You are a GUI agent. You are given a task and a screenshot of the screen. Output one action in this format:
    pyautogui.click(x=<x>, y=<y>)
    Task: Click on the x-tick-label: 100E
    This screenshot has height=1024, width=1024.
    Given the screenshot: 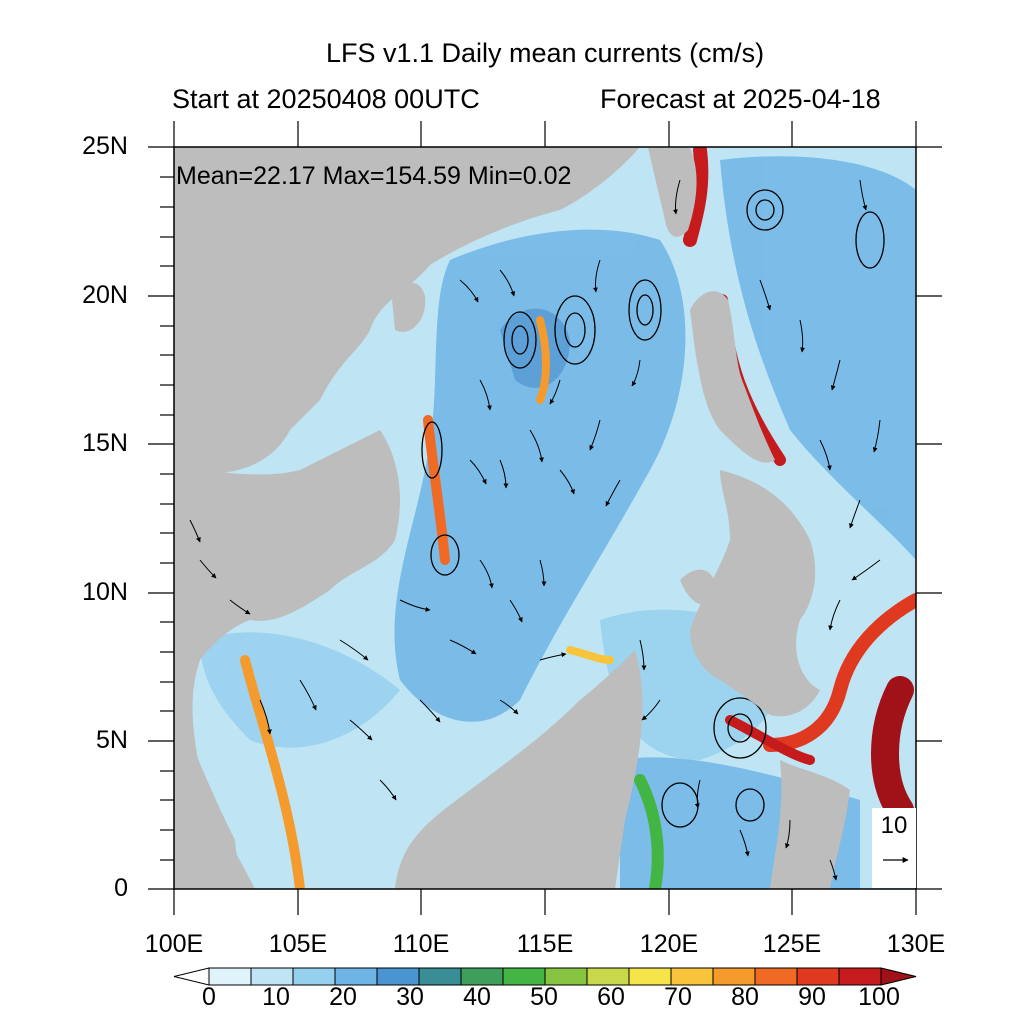 What is the action you would take?
    pyautogui.click(x=174, y=944)
    